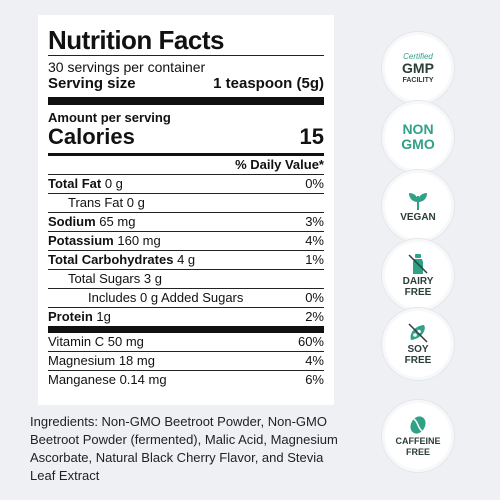 Image resolution: width=500 pixels, height=500 pixels. What do you see at coordinates (70, 316) in the screenshot?
I see `nutrient-name: Protein` at bounding box center [70, 316].